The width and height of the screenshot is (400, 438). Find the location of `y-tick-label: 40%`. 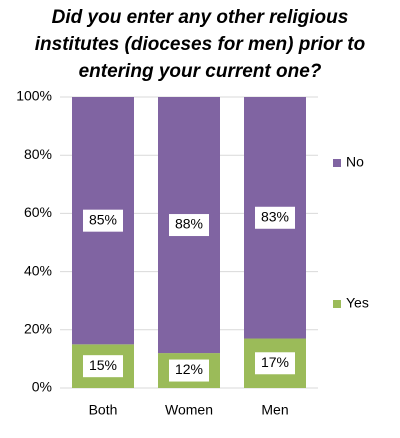

y-tick-label: 40% is located at coordinates (38, 270).